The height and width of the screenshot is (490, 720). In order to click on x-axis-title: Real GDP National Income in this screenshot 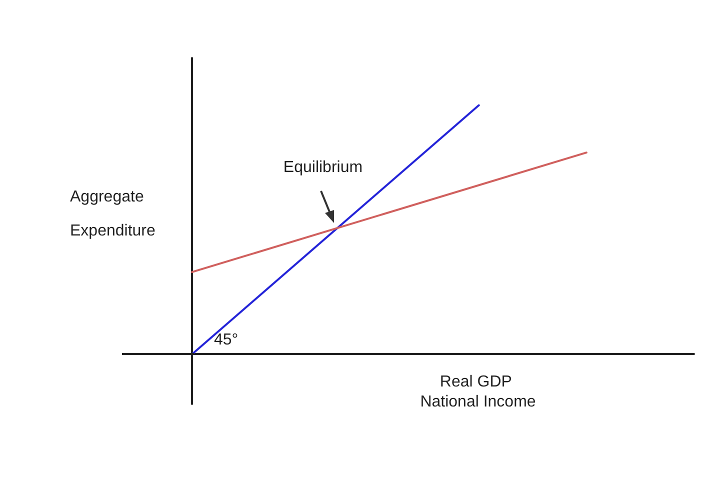, I will do `click(478, 392)`.